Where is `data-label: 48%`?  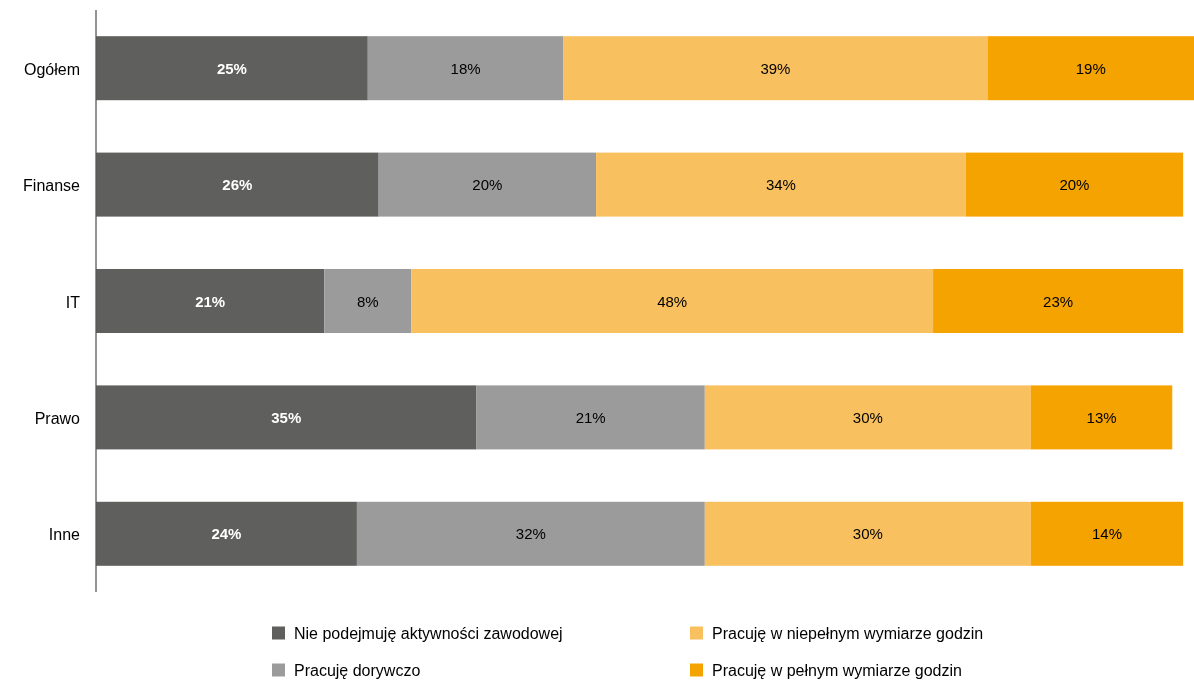
data-label: 48% is located at coordinates (672, 301).